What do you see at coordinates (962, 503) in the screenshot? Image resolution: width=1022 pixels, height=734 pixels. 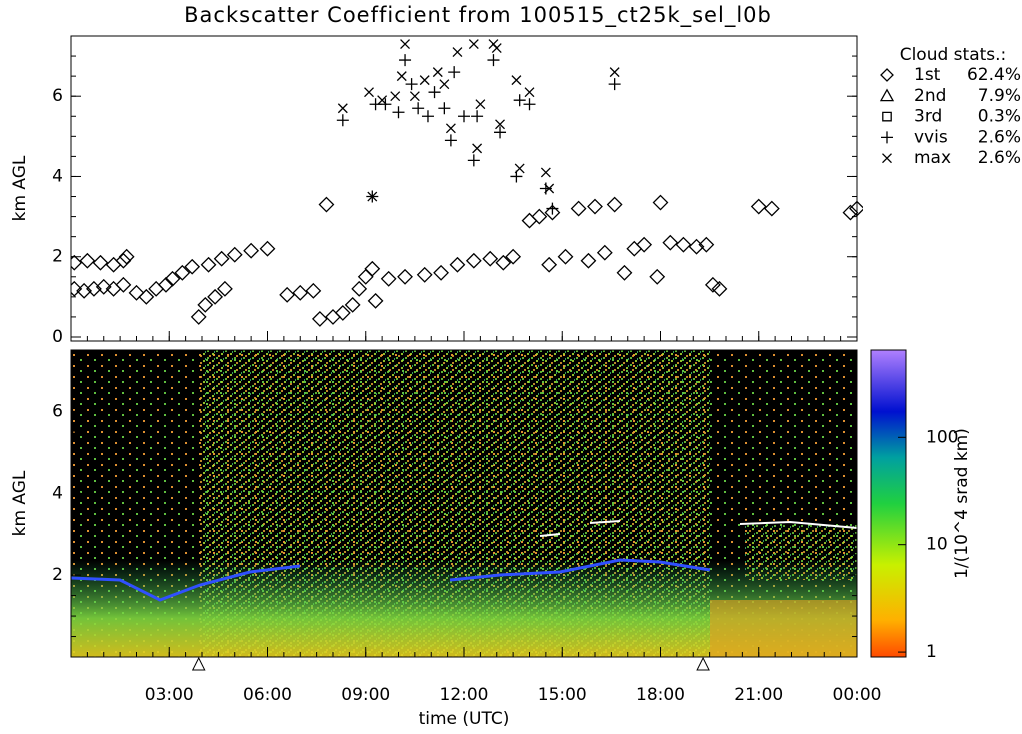 I see `colorbar-label: 1/(10^4 srad km)` at bounding box center [962, 503].